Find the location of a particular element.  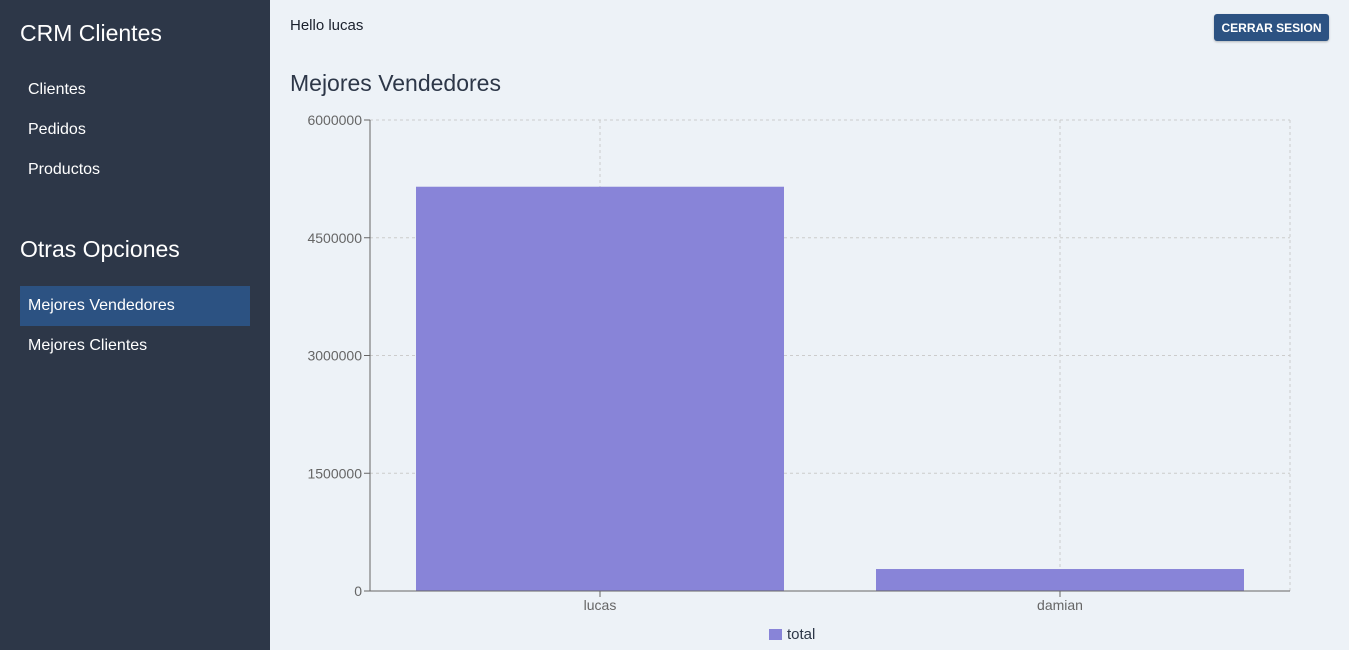

logout-button: CERRAR SESION is located at coordinates (1271, 27).